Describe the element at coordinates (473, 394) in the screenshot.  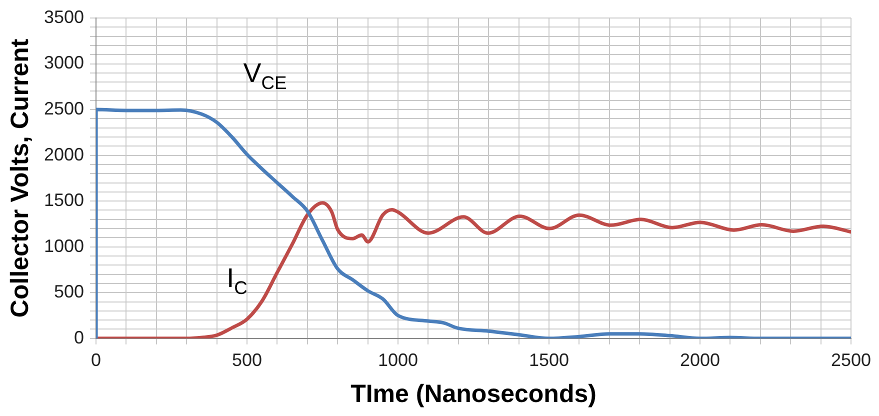
I see `x-axis-title: TIme (Nanoseconds)` at that location.